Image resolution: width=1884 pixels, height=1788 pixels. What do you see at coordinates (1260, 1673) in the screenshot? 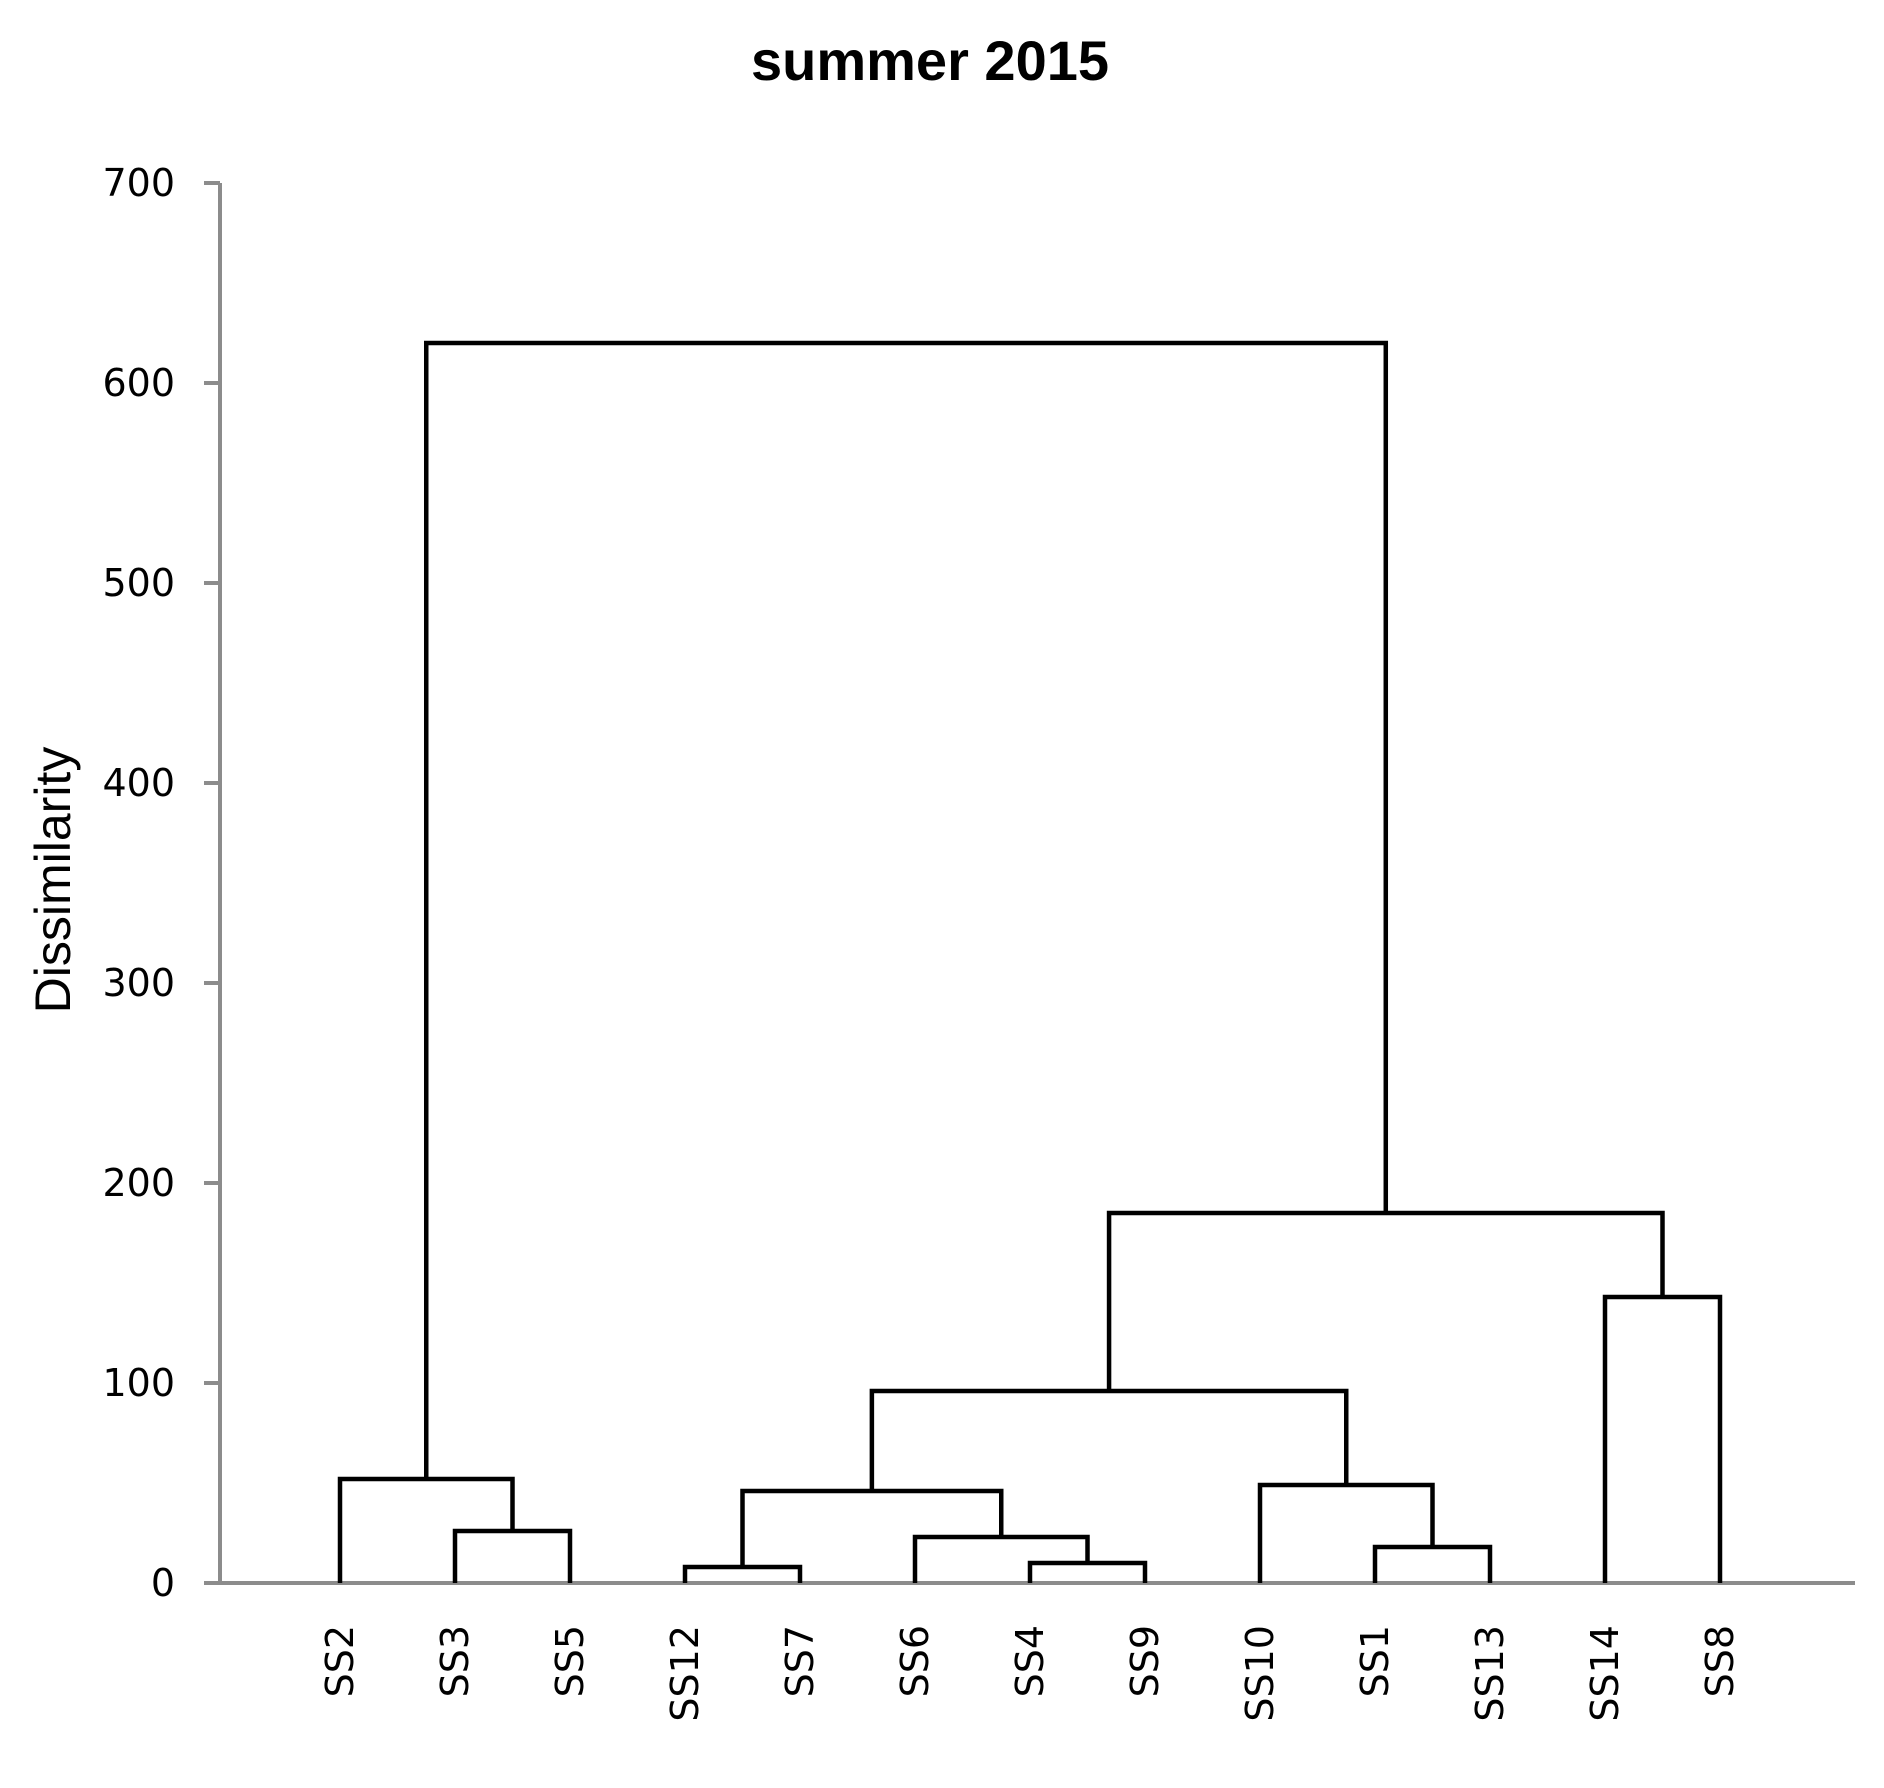
I see `leaf-label-ss10: SS10` at bounding box center [1260, 1673].